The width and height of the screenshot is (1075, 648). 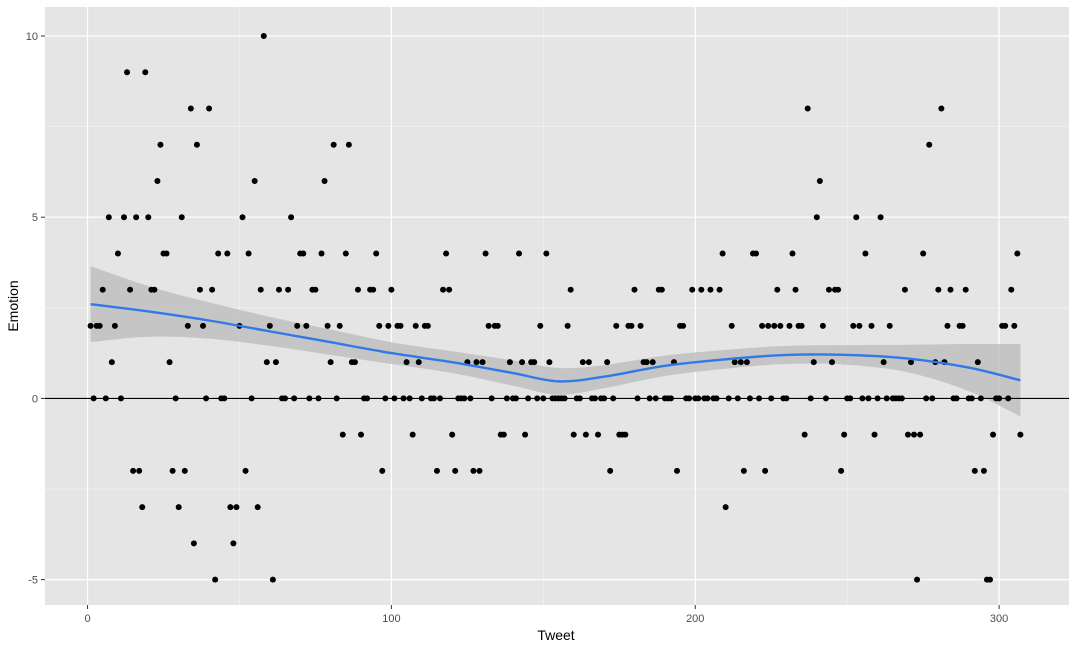 I want to click on y-tick-label: 5, so click(x=35, y=218).